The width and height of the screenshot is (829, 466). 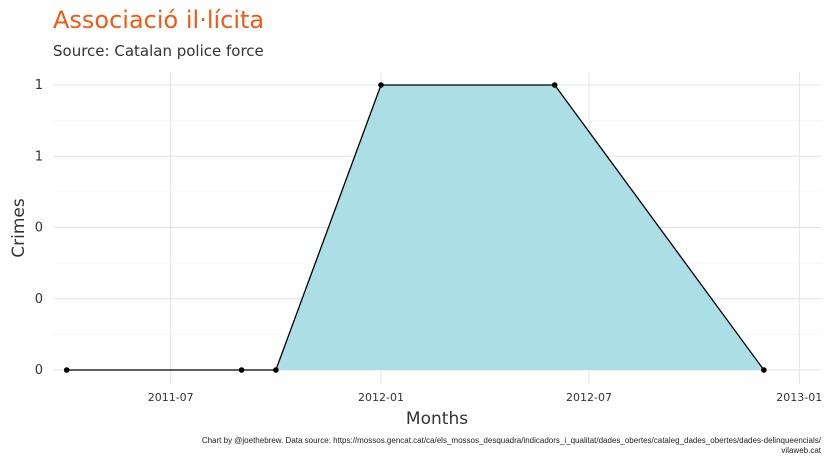 What do you see at coordinates (589, 397) in the screenshot?
I see `x-tick-label: 2012-07` at bounding box center [589, 397].